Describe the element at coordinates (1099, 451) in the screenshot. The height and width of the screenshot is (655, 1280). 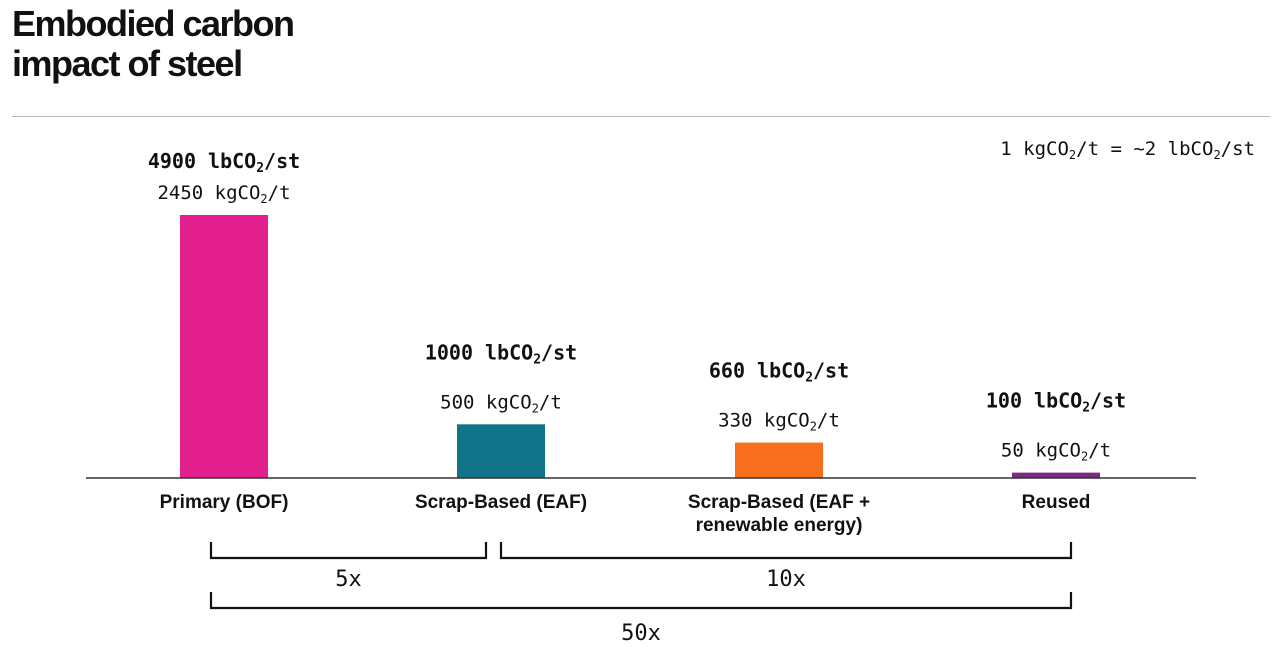
I see `kg-value-label-3-part: /t` at that location.